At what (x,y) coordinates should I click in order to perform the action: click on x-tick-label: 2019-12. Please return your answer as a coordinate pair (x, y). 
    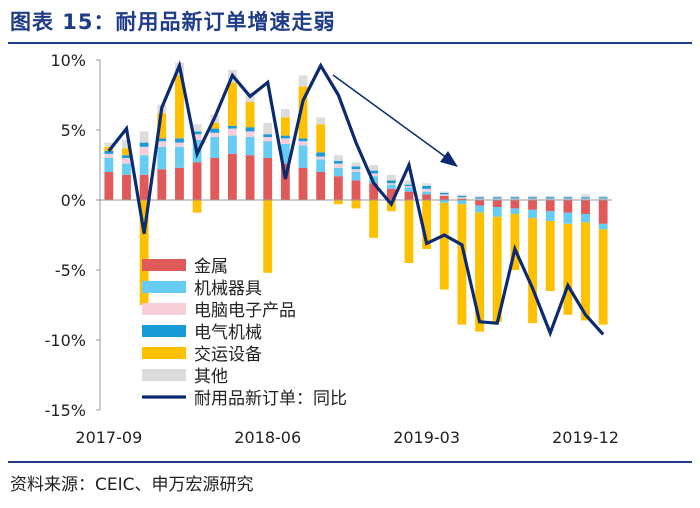
    Looking at the image, I should click on (585, 437).